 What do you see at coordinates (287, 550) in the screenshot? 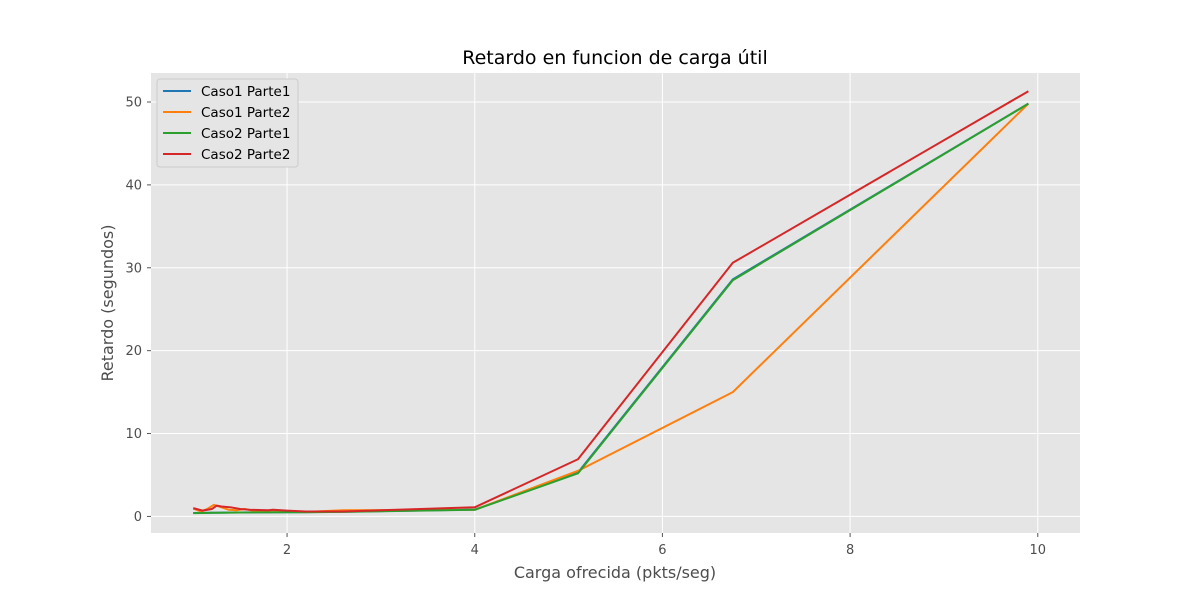
I see `x-tick-label: 2` at bounding box center [287, 550].